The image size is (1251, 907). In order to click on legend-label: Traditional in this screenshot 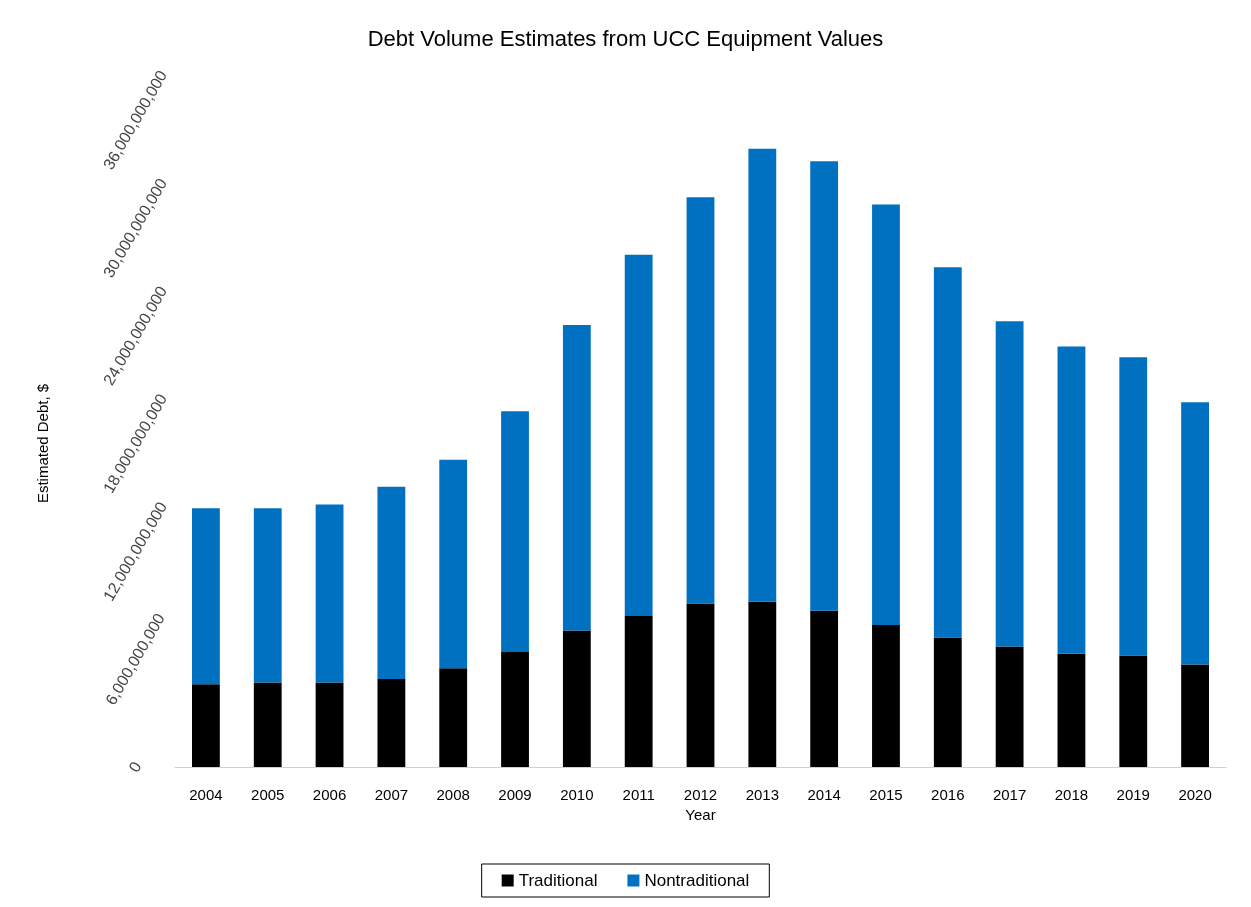, I will do `click(558, 880)`.